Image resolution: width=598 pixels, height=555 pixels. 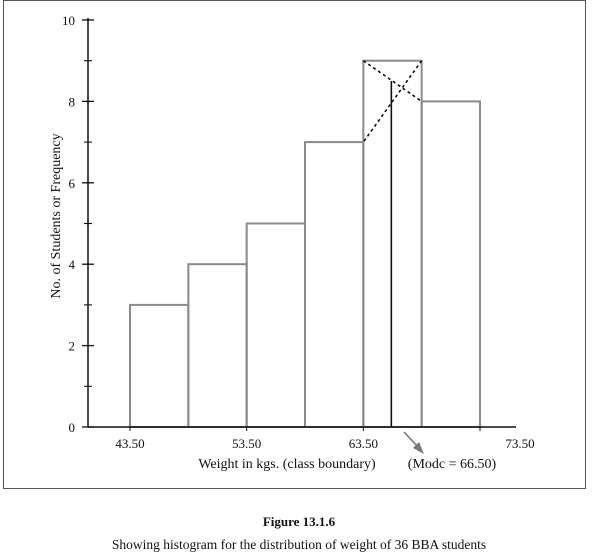 What do you see at coordinates (72, 346) in the screenshot?
I see `y-tick-label-2: 2` at bounding box center [72, 346].